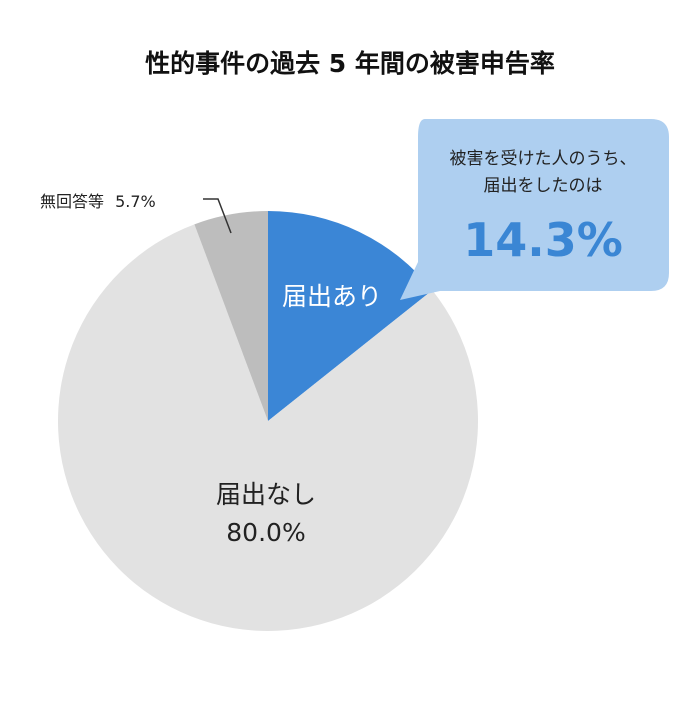 This screenshot has width=700, height=701. What do you see at coordinates (217, 216) in the screenshot?
I see `leader-line` at bounding box center [217, 216].